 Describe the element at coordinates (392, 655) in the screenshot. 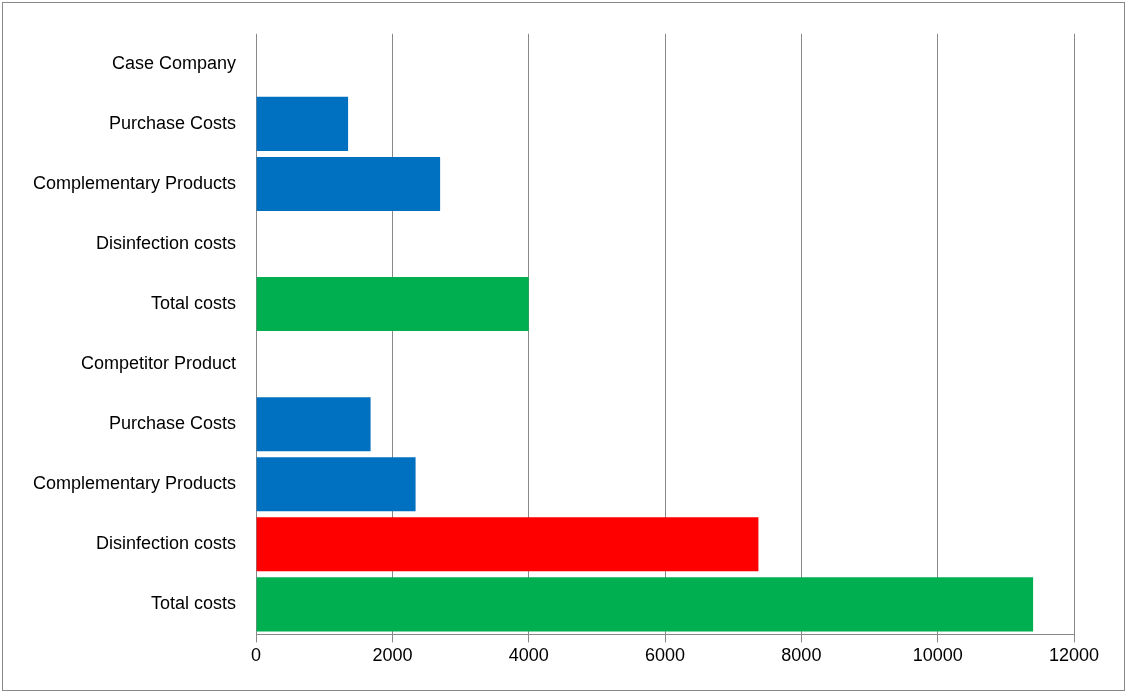

I see `x-tick-label: 2000` at that location.